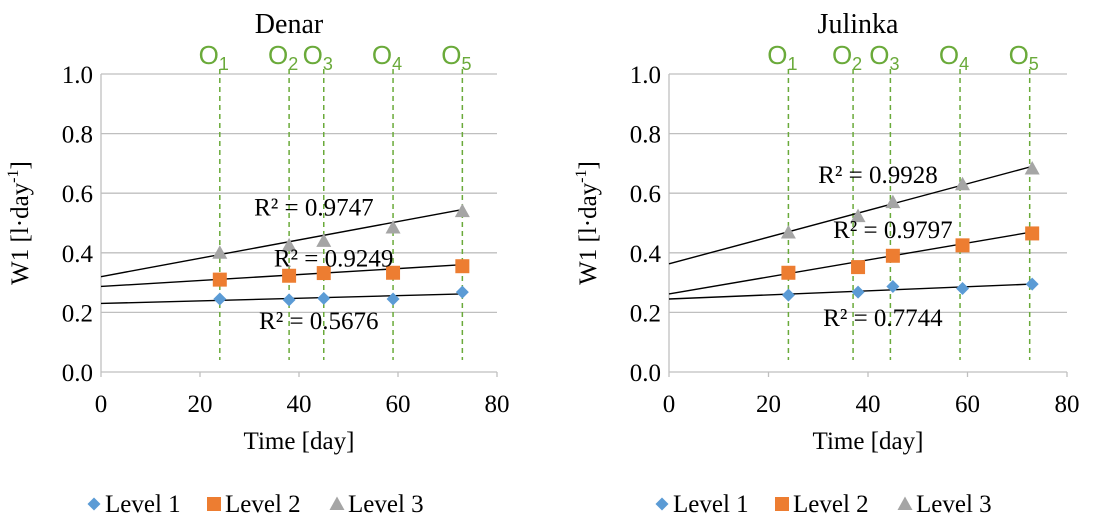  Describe the element at coordinates (224, 64) in the screenshot. I see `observation-label-sub: 1` at that location.